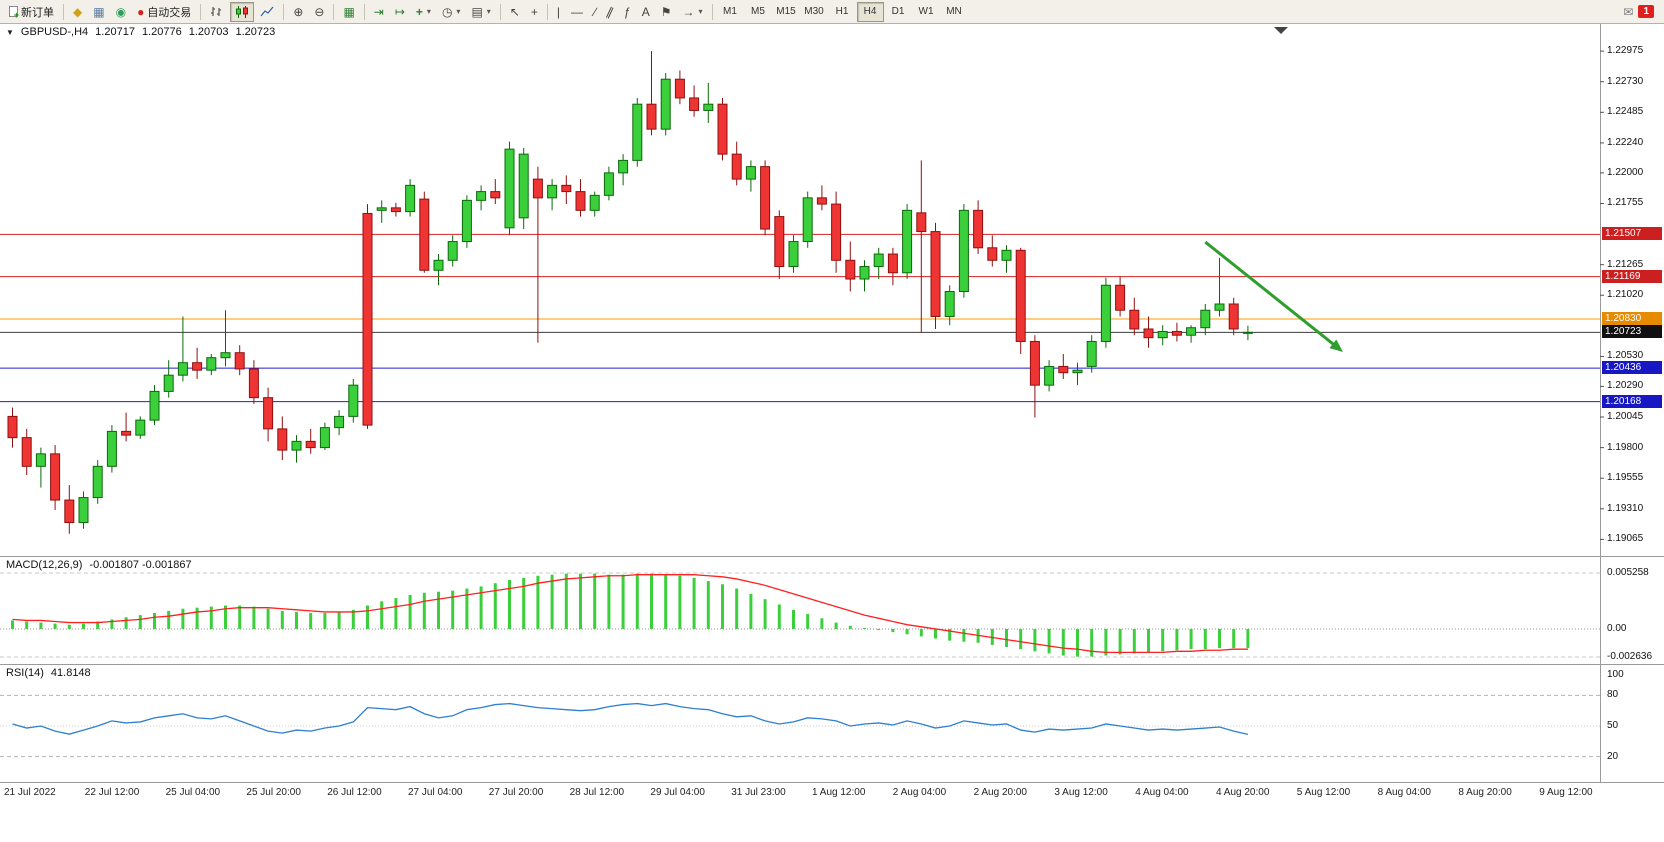  What do you see at coordinates (786, 12) in the screenshot?
I see `timeframe-button-M15: M15` at bounding box center [786, 12].